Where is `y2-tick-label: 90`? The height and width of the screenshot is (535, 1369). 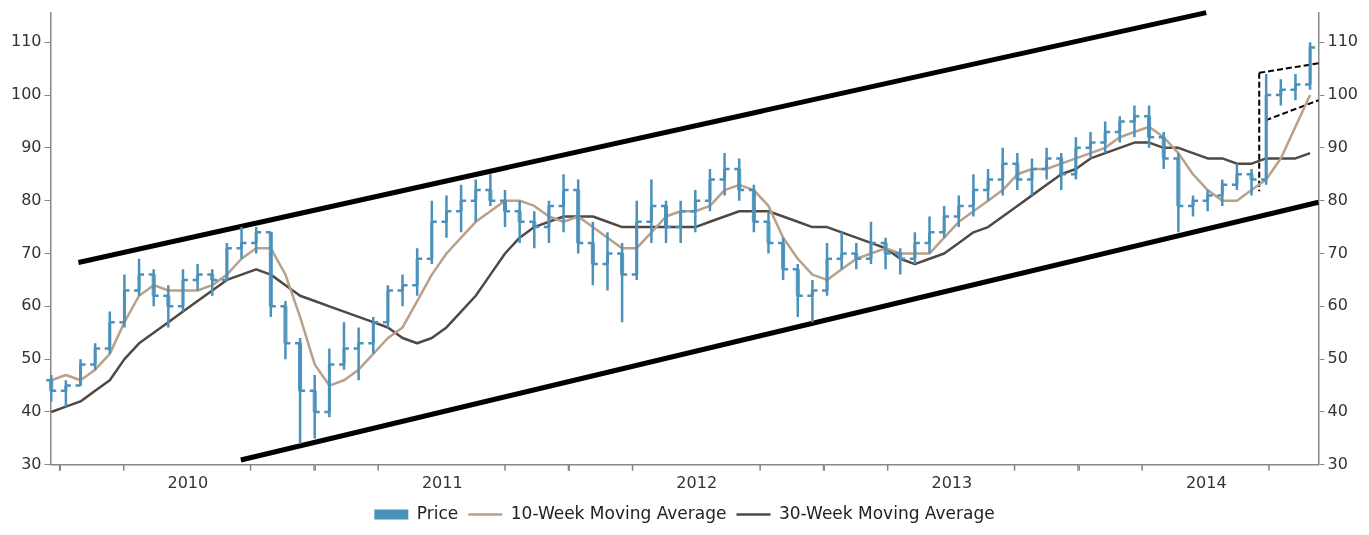
y2-tick-label: 90 is located at coordinates (1337, 146).